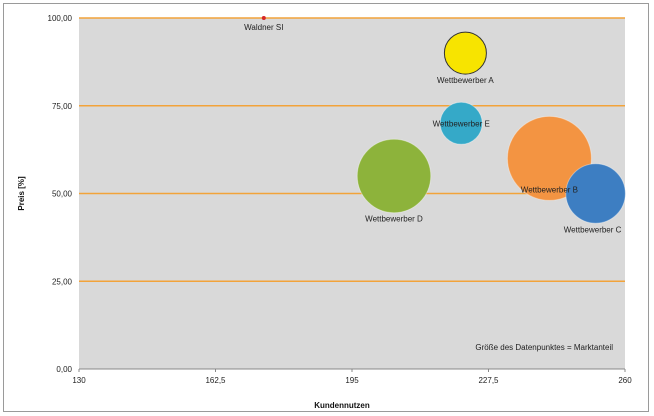 The width and height of the screenshot is (654, 416). I want to click on y-tick-labels: 0,00 25,00 50,00 75,00 100,00, so click(60, 194).